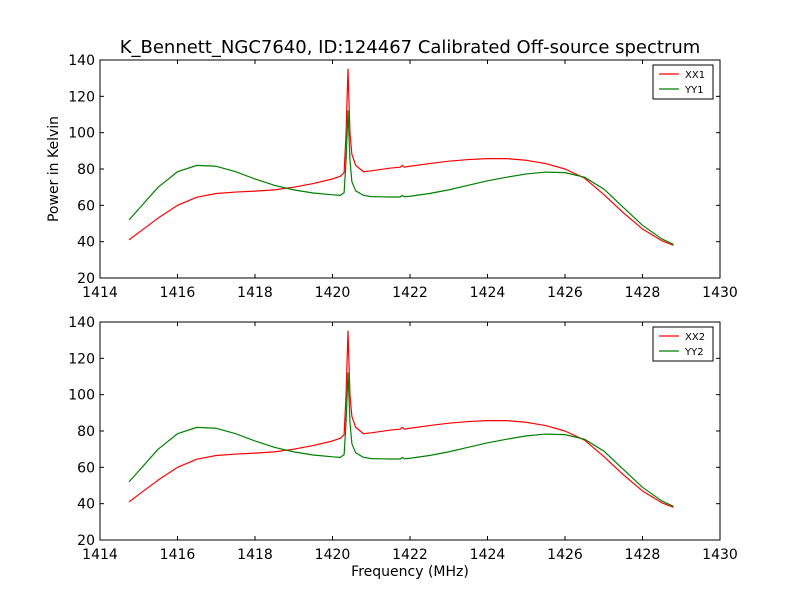 The image size is (800, 600). I want to click on legend-label-yy2: YY2, so click(694, 352).